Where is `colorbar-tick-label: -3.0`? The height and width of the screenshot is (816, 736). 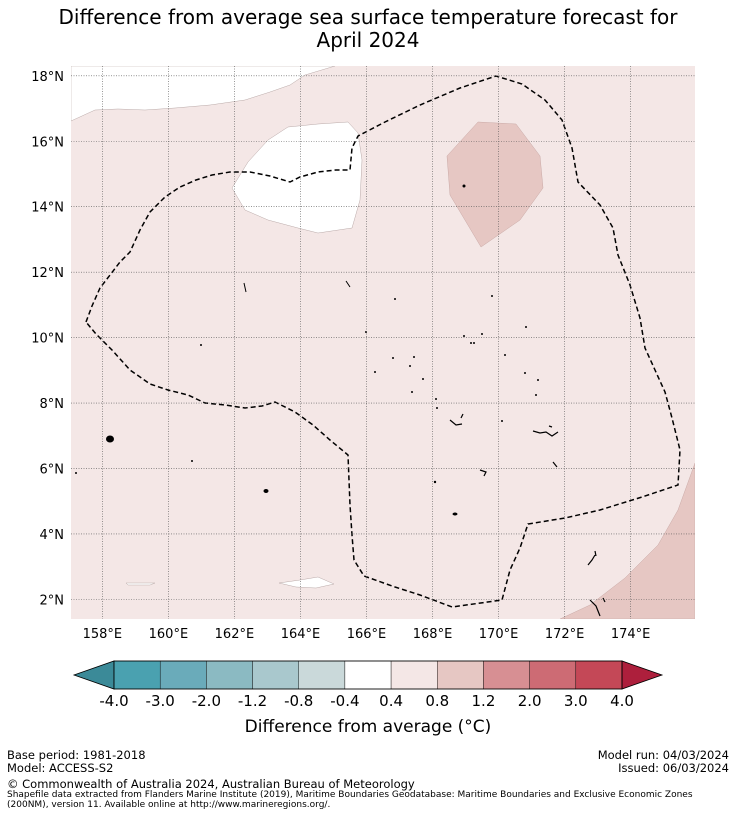
colorbar-tick-label: -3.0 is located at coordinates (160, 701).